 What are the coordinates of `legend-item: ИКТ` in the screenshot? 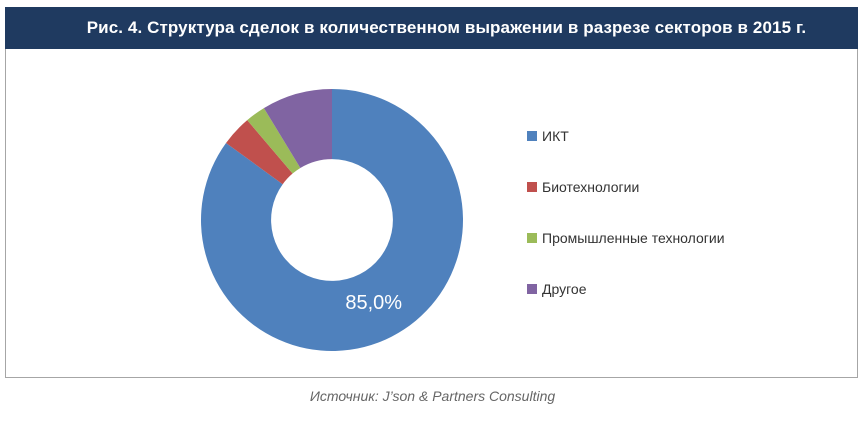 It's located at (626, 136).